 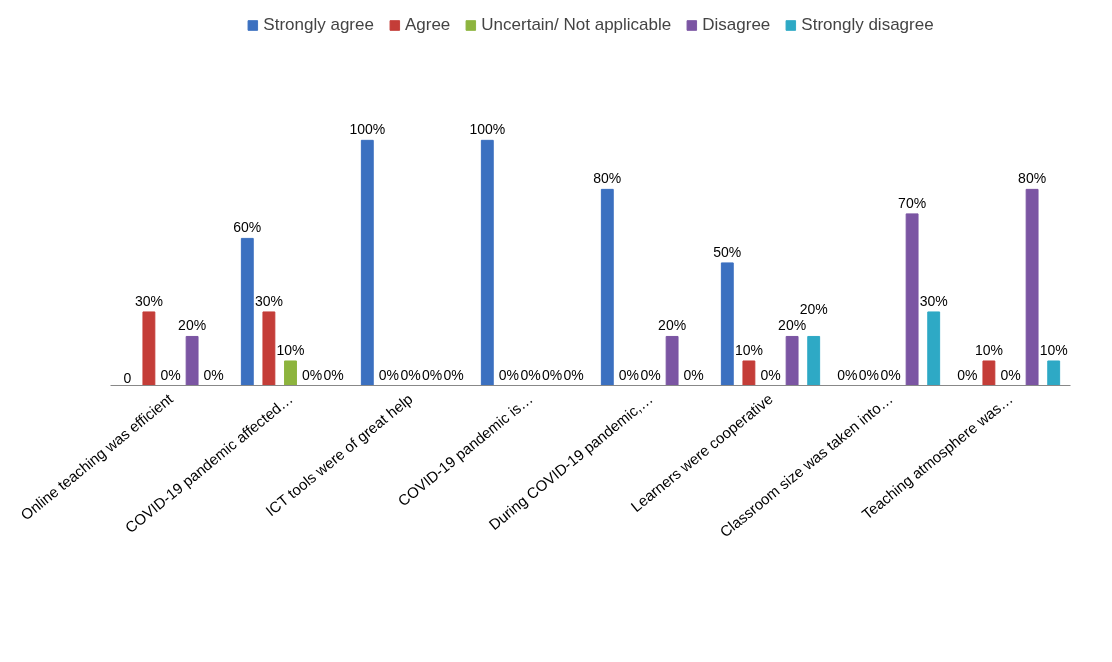 I want to click on data-label: 60%, so click(x=247, y=227).